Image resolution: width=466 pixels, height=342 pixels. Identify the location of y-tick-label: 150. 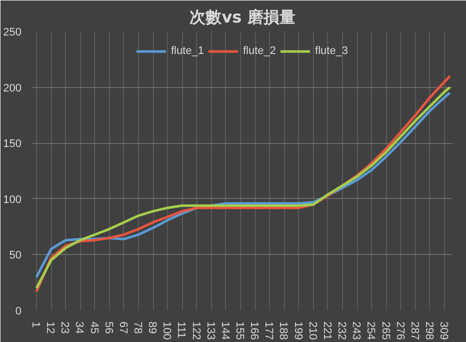
(12, 144).